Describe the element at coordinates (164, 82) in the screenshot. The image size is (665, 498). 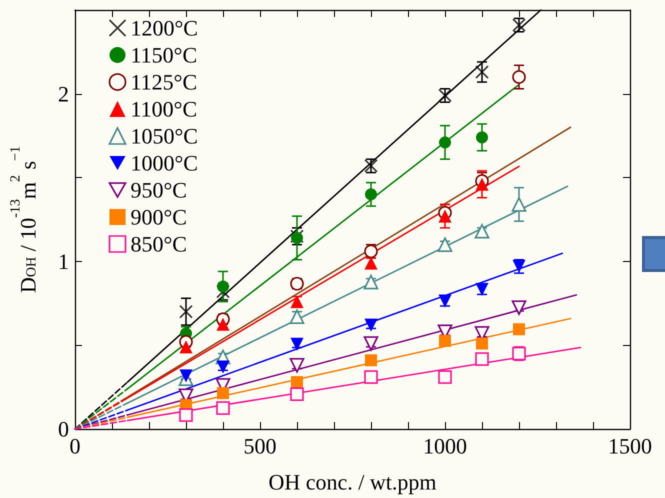
I see `legend-label: 1125°C` at that location.